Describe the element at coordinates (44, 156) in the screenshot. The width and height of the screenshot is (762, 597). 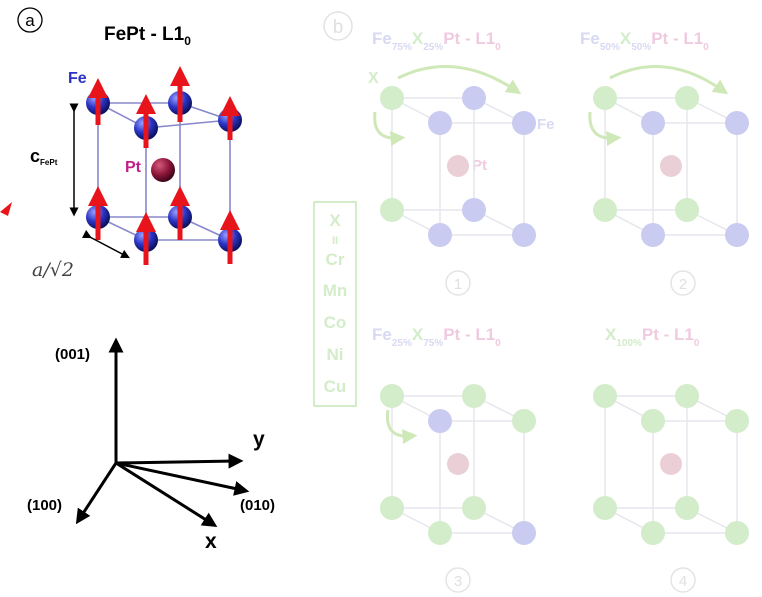
I see `c-label: cFePt` at that location.